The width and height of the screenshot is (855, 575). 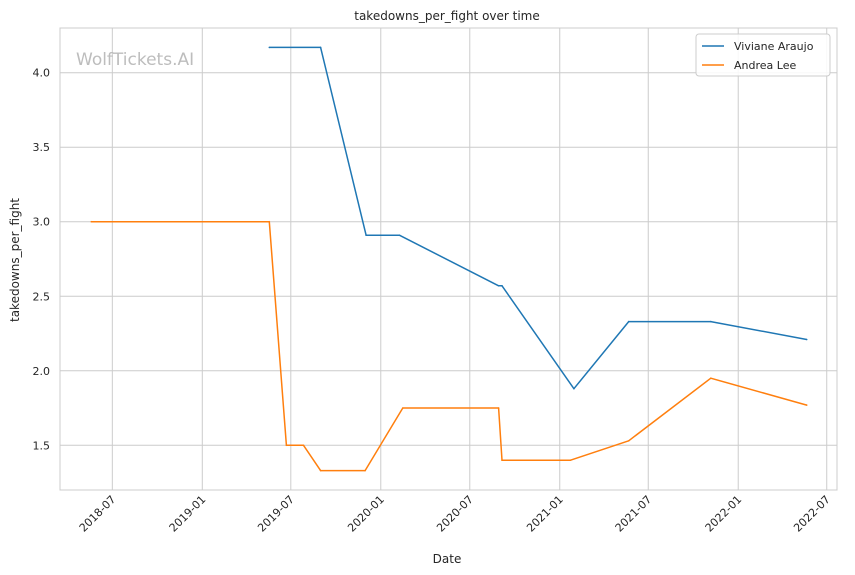 What do you see at coordinates (42, 222) in the screenshot?
I see `y-tick-label: 3.0` at bounding box center [42, 222].